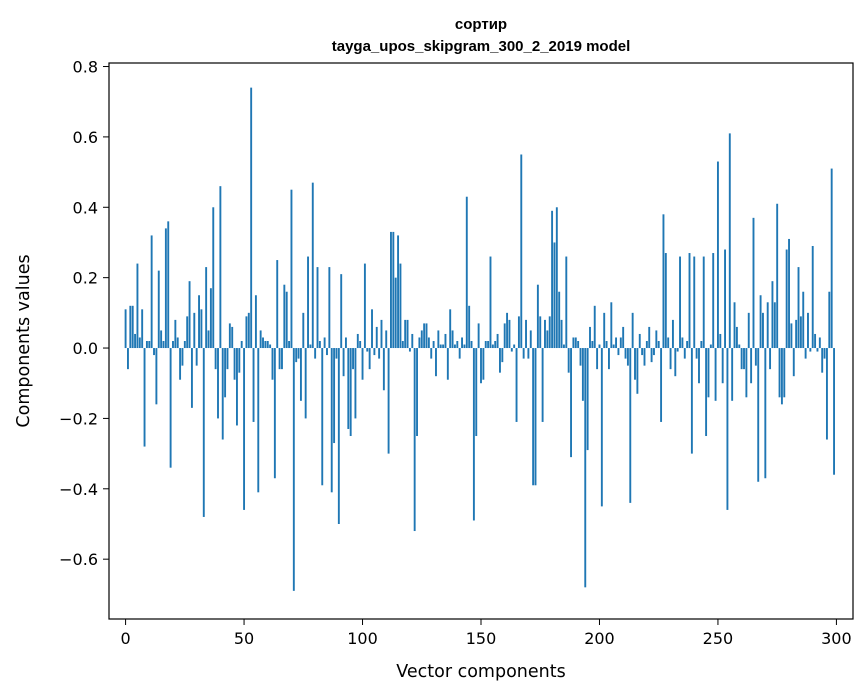 The width and height of the screenshot is (867, 696). I want to click on x-tick-label: 0, so click(125, 638).